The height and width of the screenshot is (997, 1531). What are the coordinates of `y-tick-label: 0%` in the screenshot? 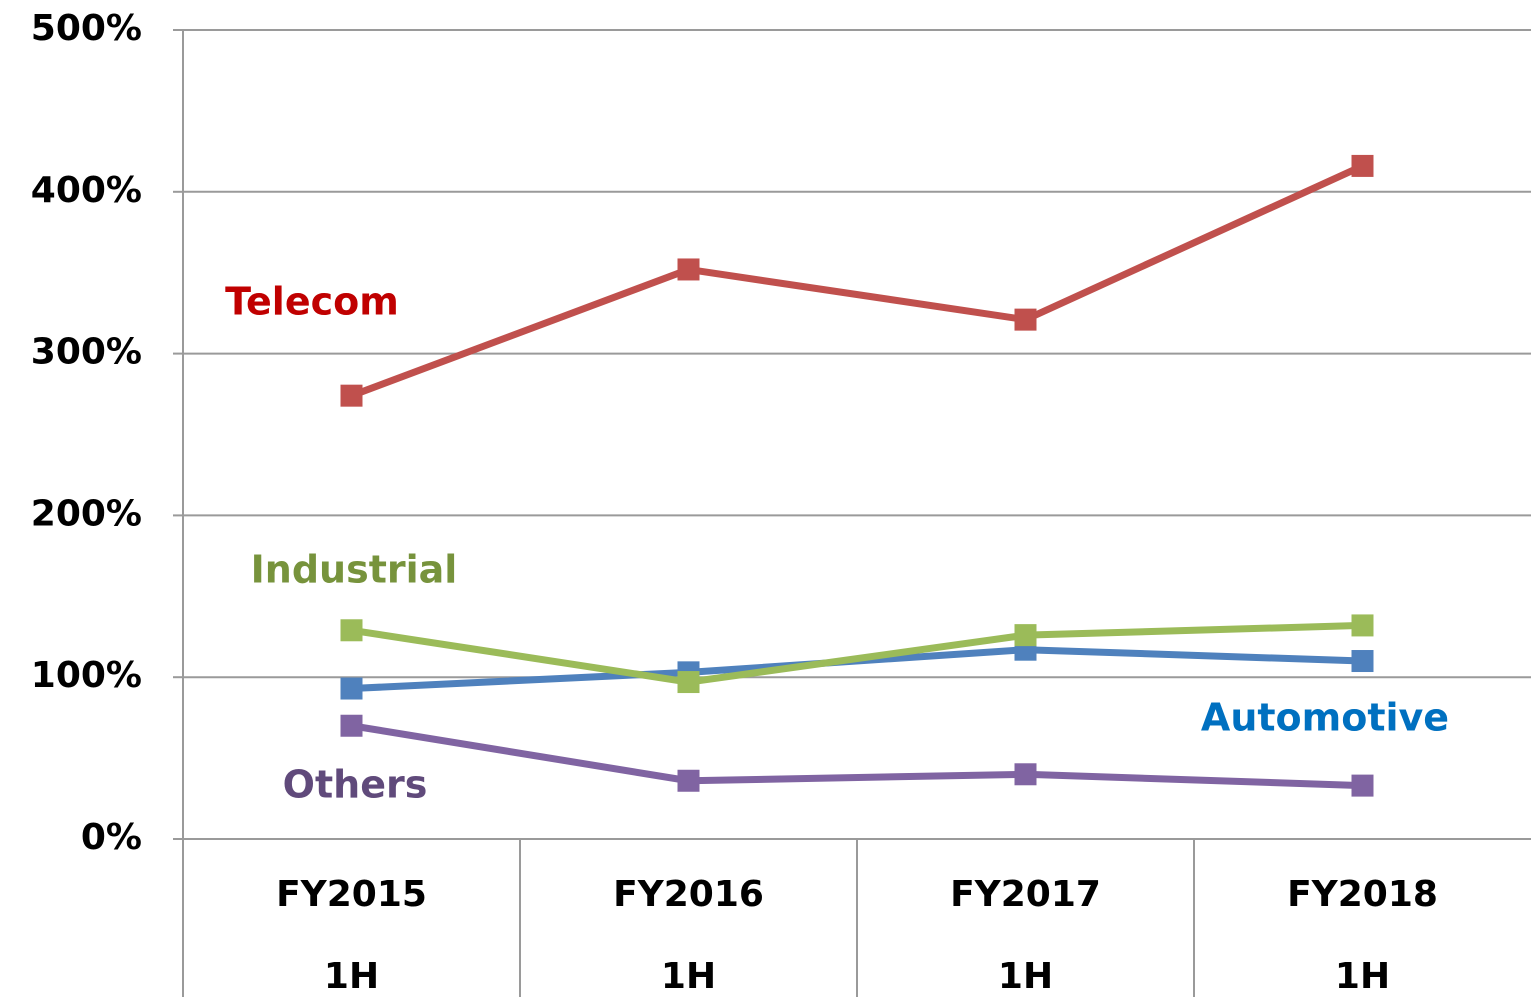 It's located at (111, 837).